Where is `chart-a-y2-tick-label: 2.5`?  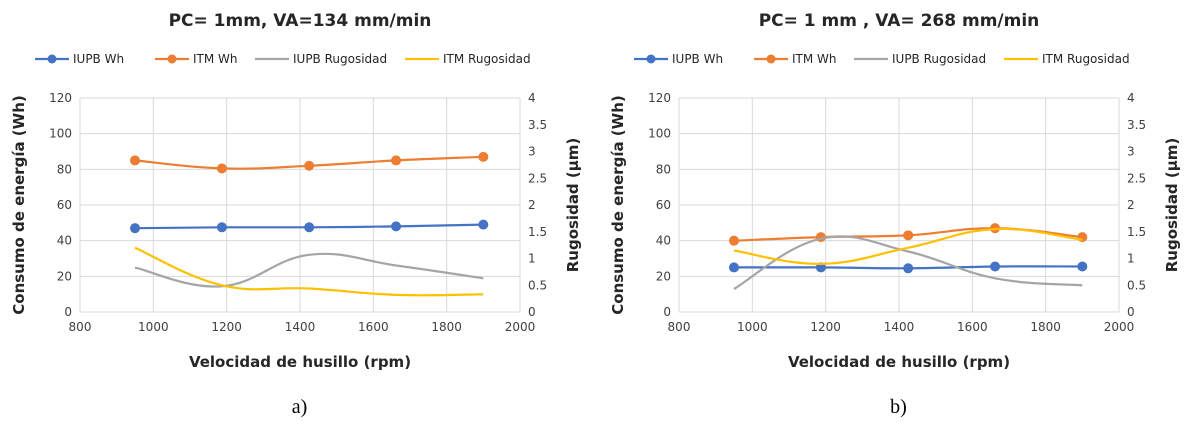 chart-a-y2-tick-label: 2.5 is located at coordinates (537, 178).